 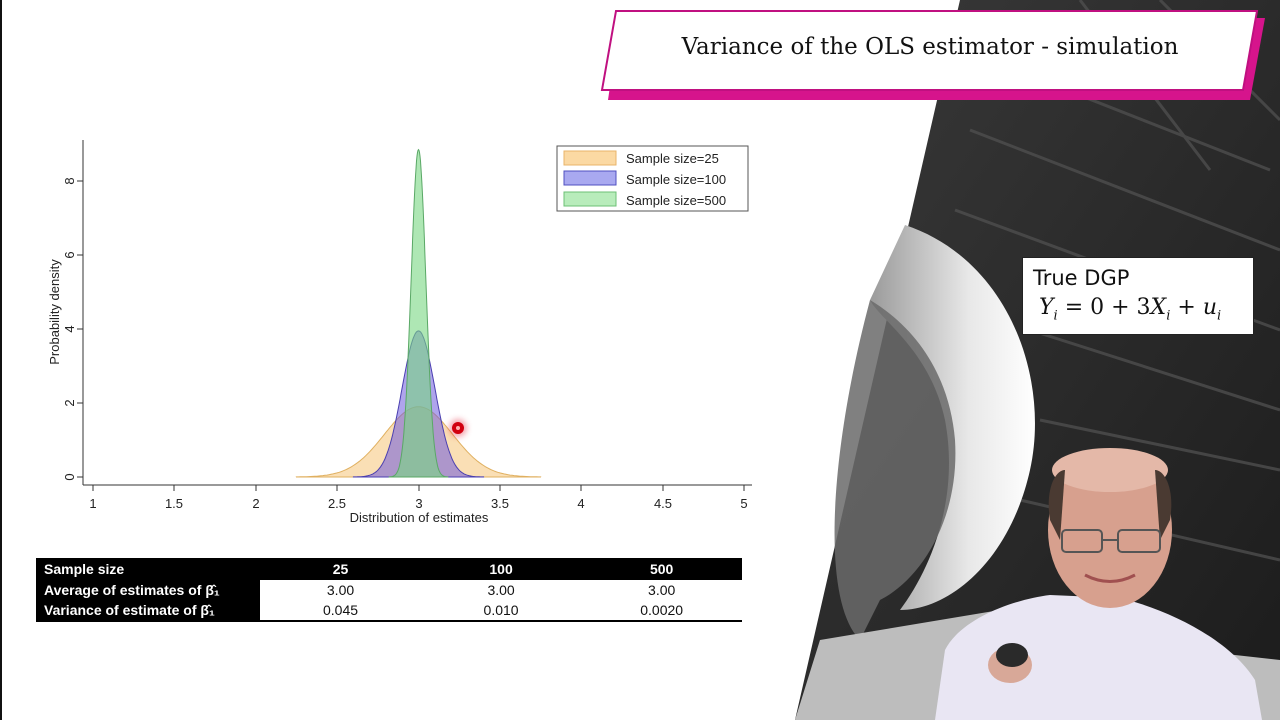 What do you see at coordinates (676, 179) in the screenshot?
I see `legend-label: Sample size=100` at bounding box center [676, 179].